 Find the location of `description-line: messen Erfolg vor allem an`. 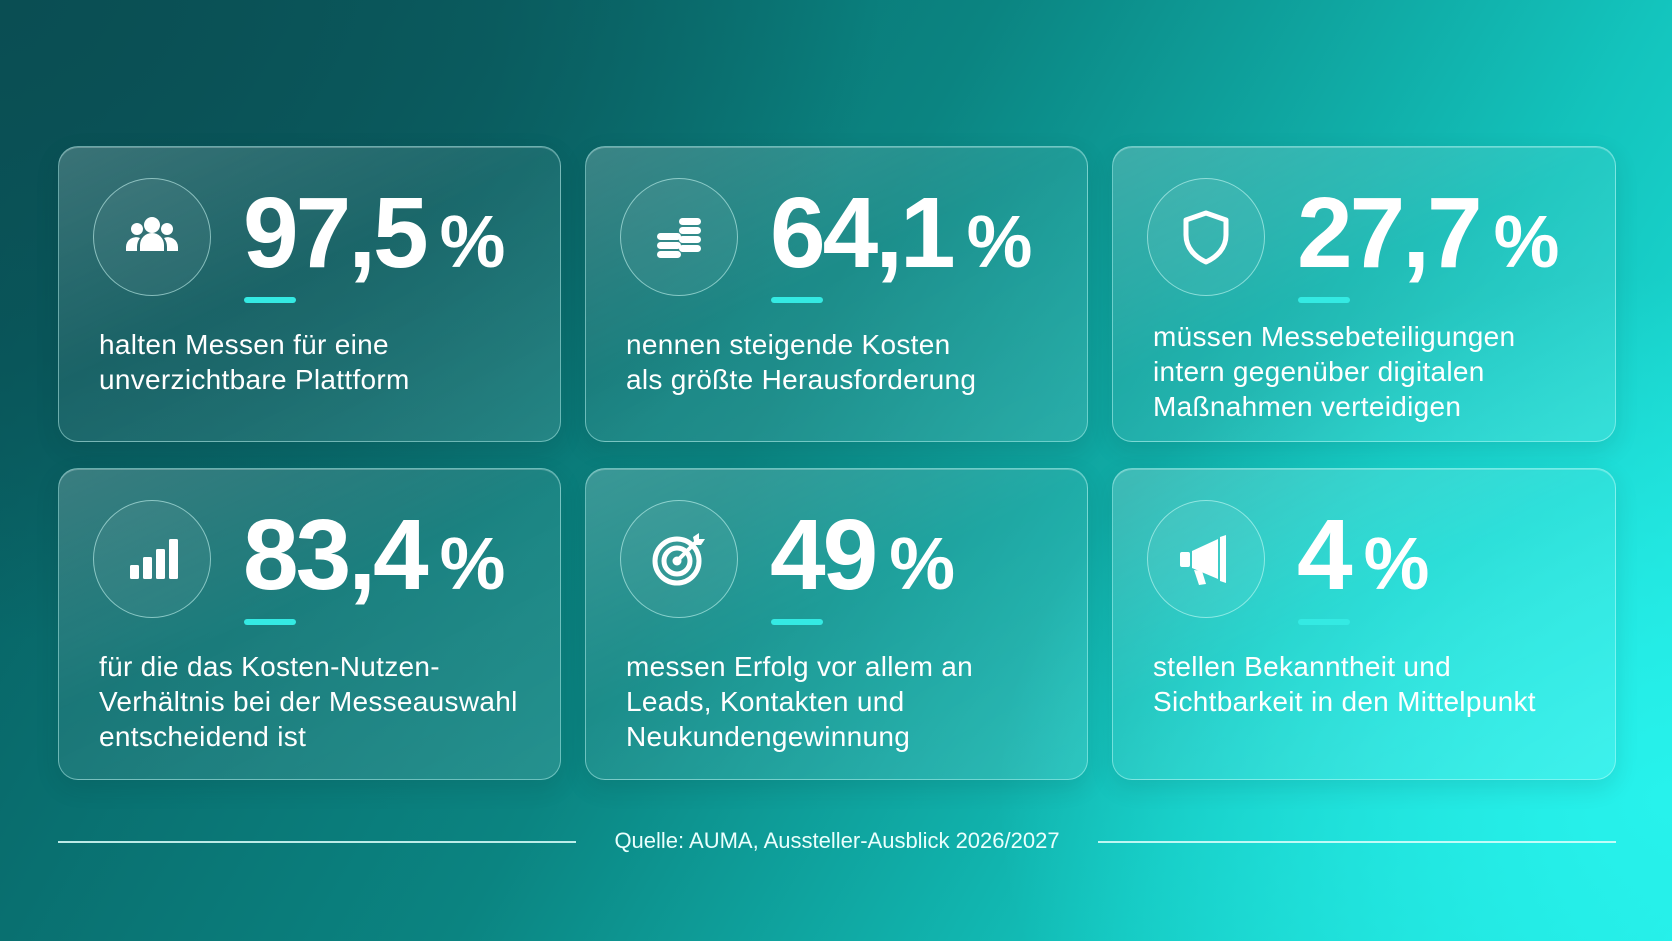

description-line: messen Erfolg vor allem an is located at coordinates (800, 666).